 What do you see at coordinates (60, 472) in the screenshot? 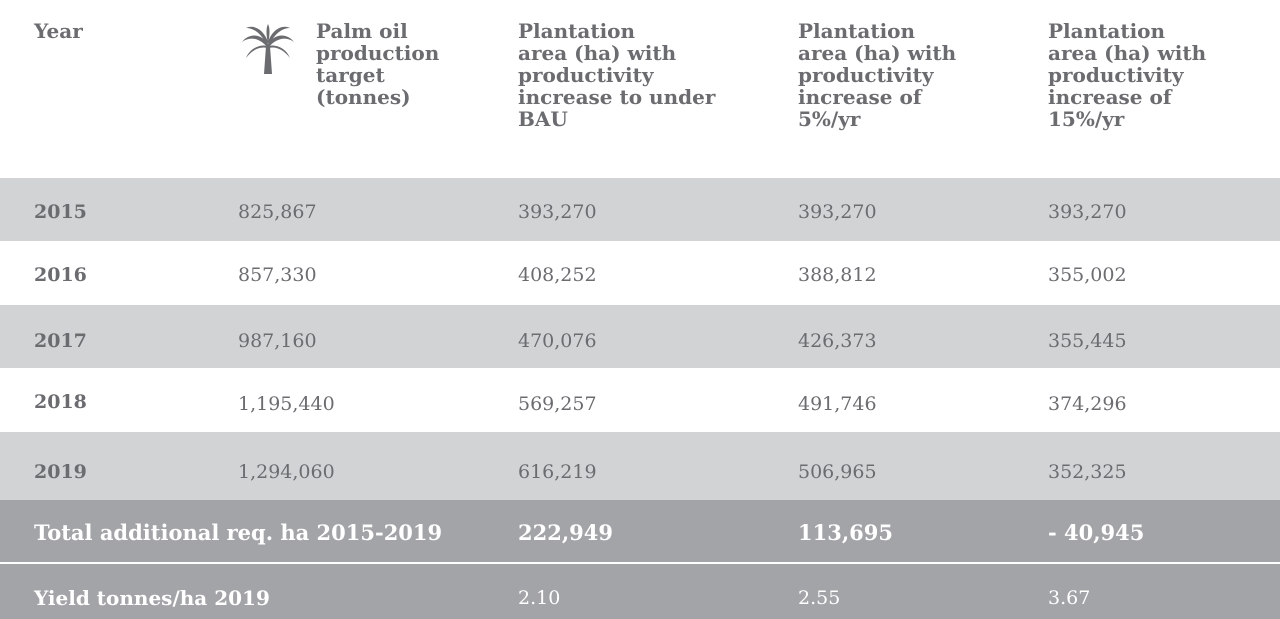
I see `row-year: 2019` at bounding box center [60, 472].